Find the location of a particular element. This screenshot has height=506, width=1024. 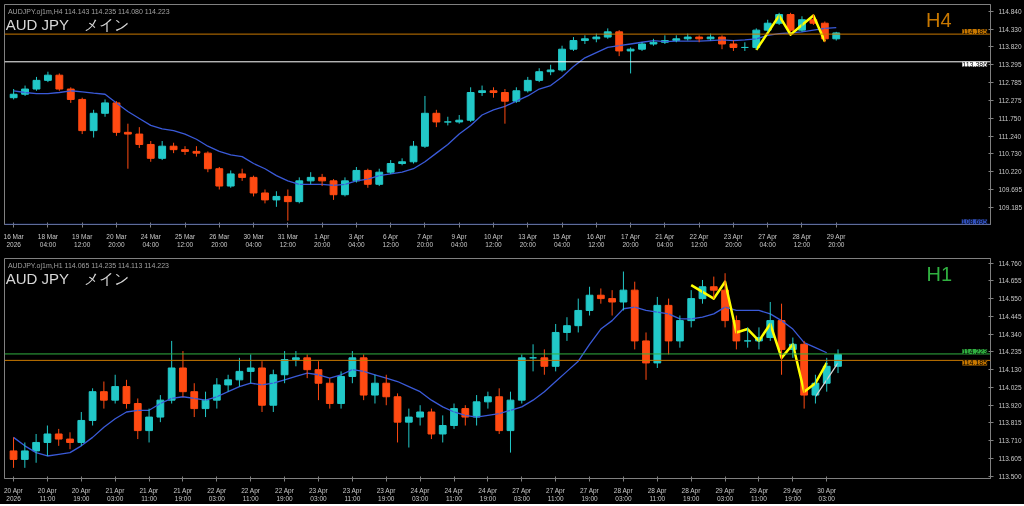

text: H4 is located at coordinates (939, 19).